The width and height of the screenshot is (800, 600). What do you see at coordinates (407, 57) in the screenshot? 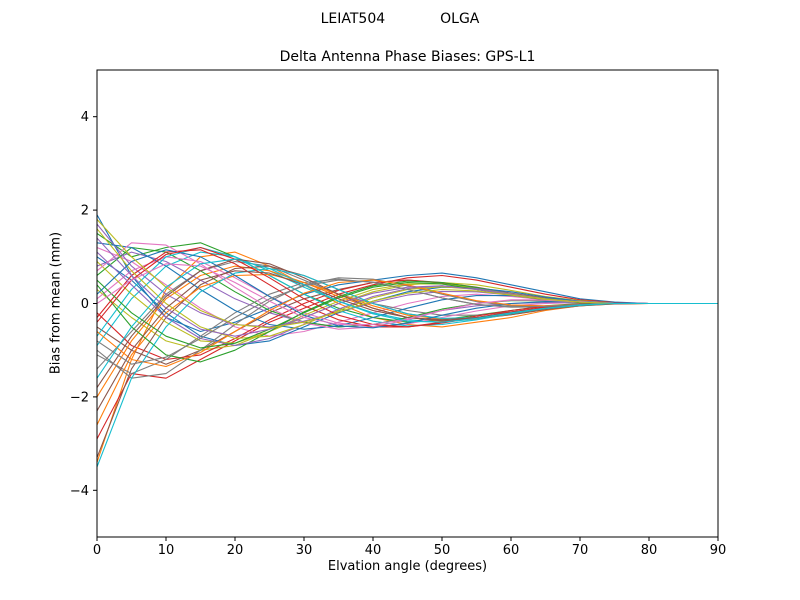
I see `chart-title: Delta Antenna Phase Biases: GPS-L1` at bounding box center [407, 57].